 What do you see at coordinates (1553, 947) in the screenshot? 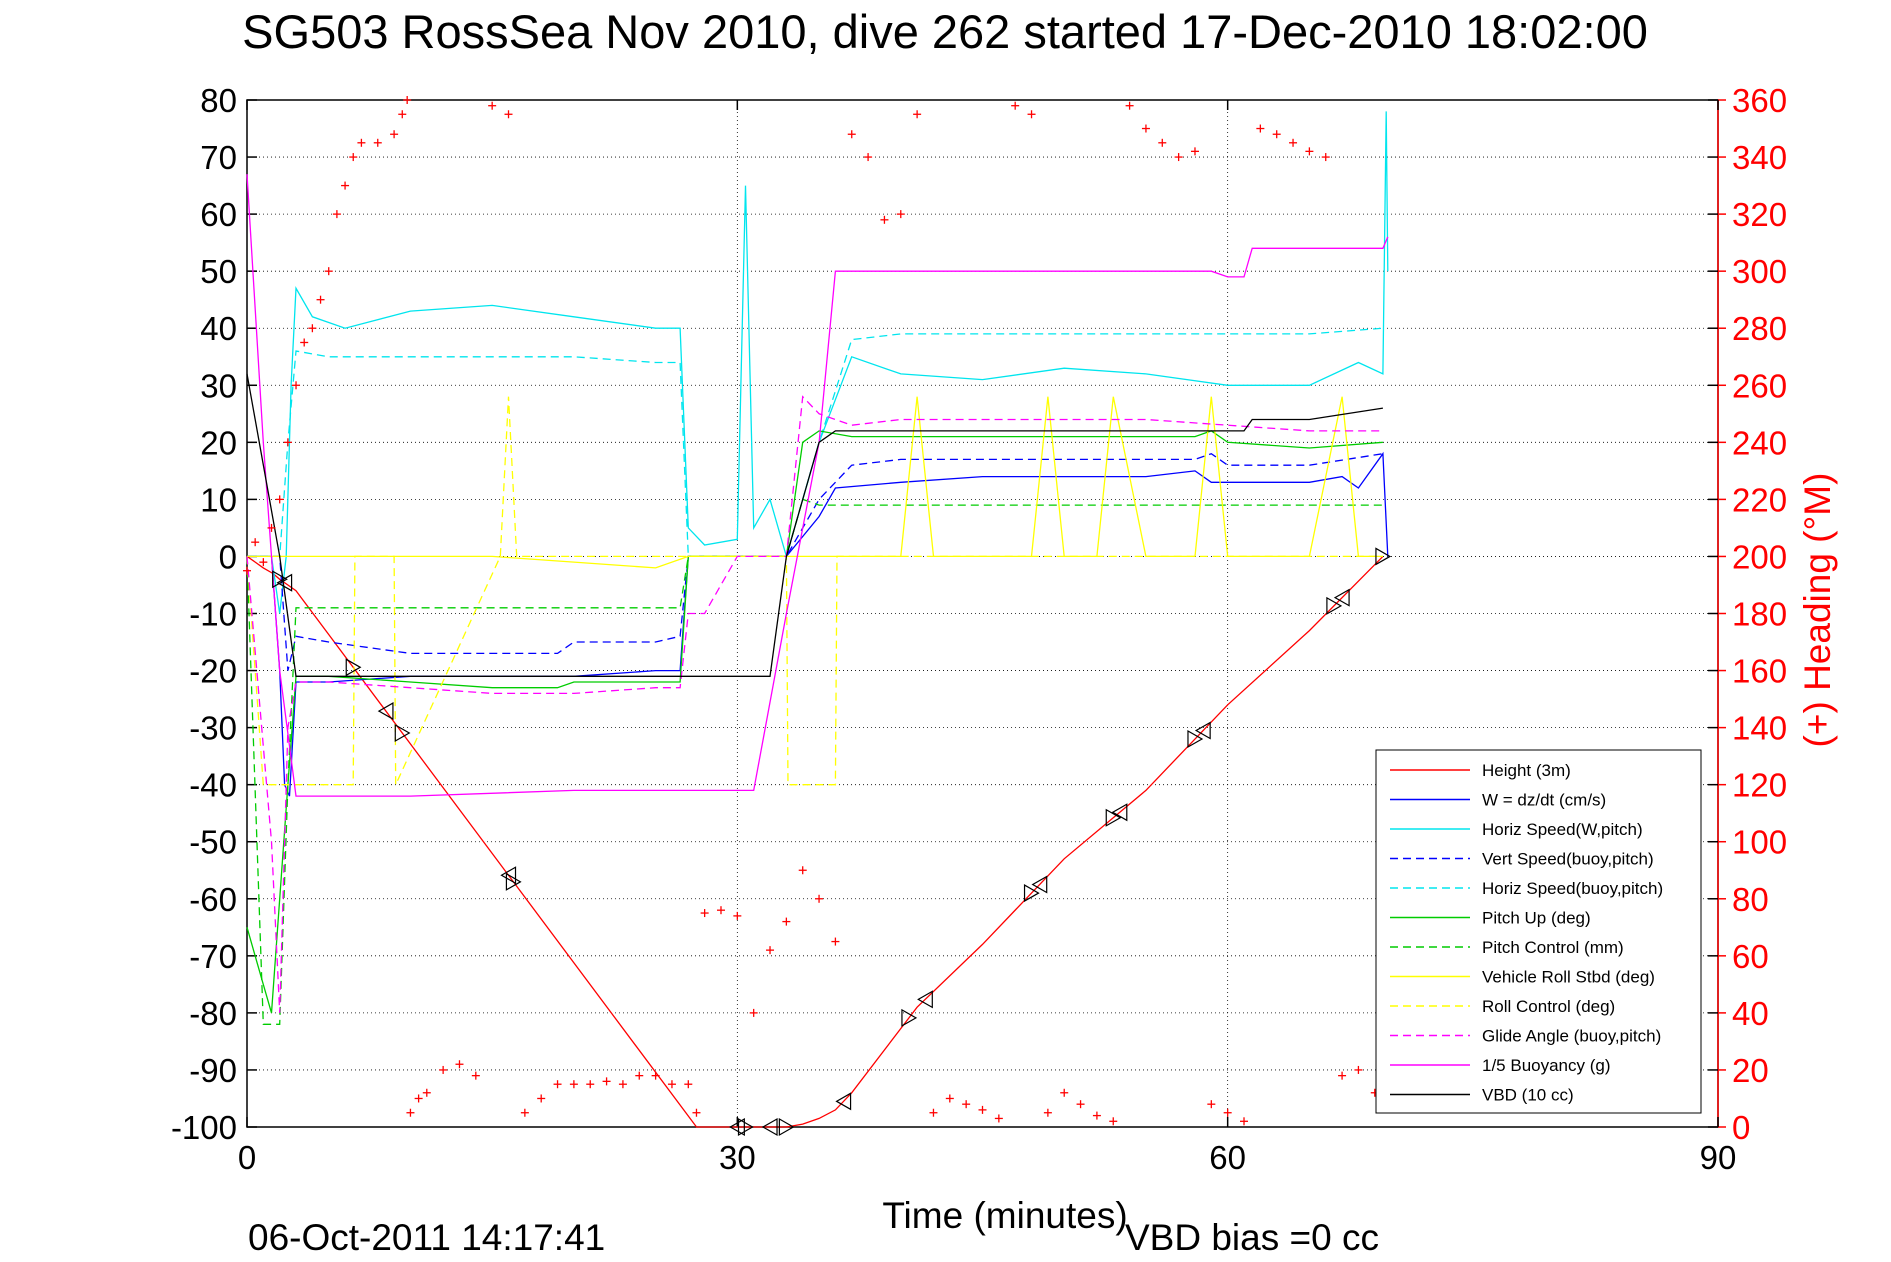
I see `legend-label: Pitch Control (mm)` at bounding box center [1553, 947].